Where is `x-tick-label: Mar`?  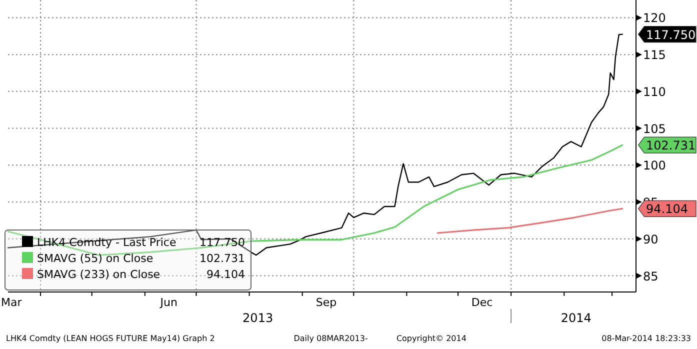
x-tick-label: Mar is located at coordinates (11, 302).